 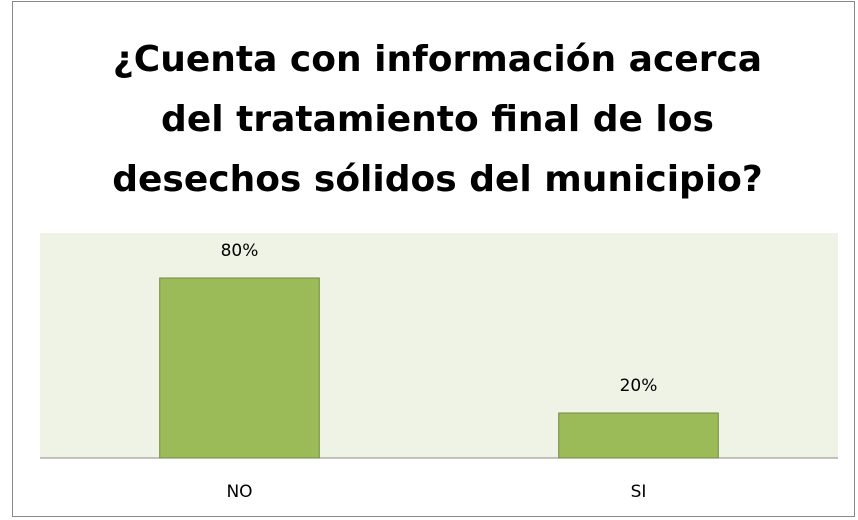 I want to click on x-tick-label: SI, so click(x=639, y=492).